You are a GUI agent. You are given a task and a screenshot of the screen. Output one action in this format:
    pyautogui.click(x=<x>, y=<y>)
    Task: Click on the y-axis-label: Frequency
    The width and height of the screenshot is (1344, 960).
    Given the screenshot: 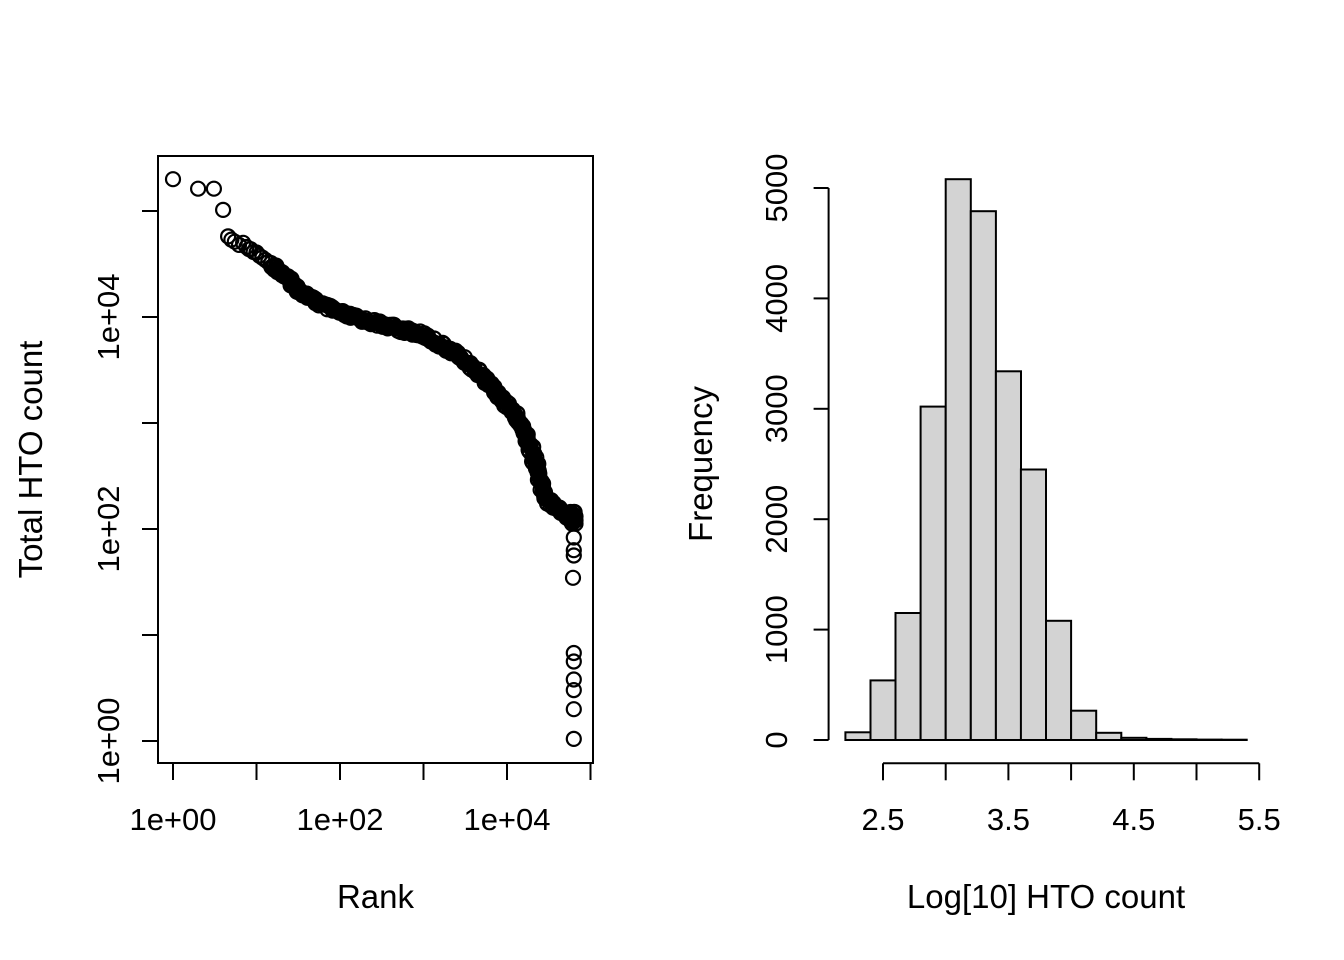 What is the action you would take?
    pyautogui.click(x=700, y=464)
    